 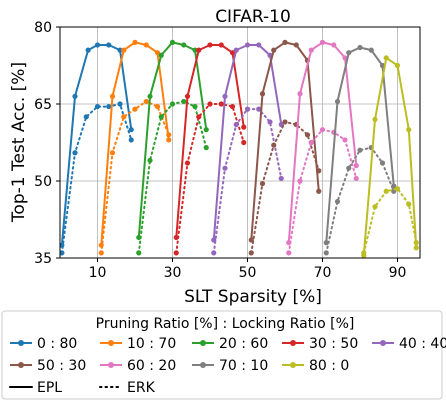 I want to click on legend-entry: 10 : 70, so click(x=138, y=344).